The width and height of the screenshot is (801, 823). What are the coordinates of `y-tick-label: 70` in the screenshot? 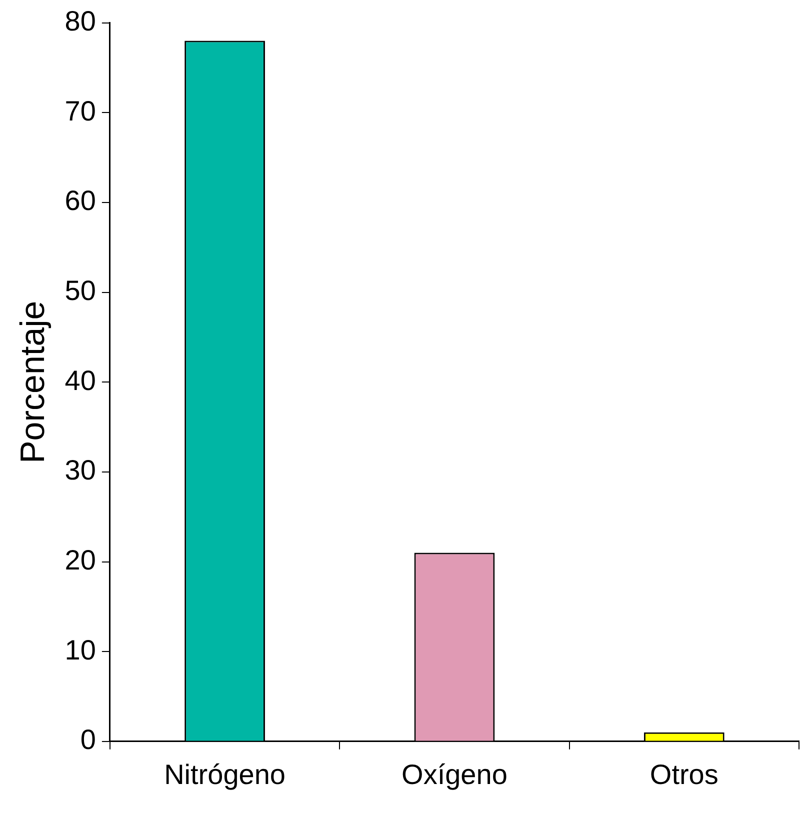 It's located at (80, 110).